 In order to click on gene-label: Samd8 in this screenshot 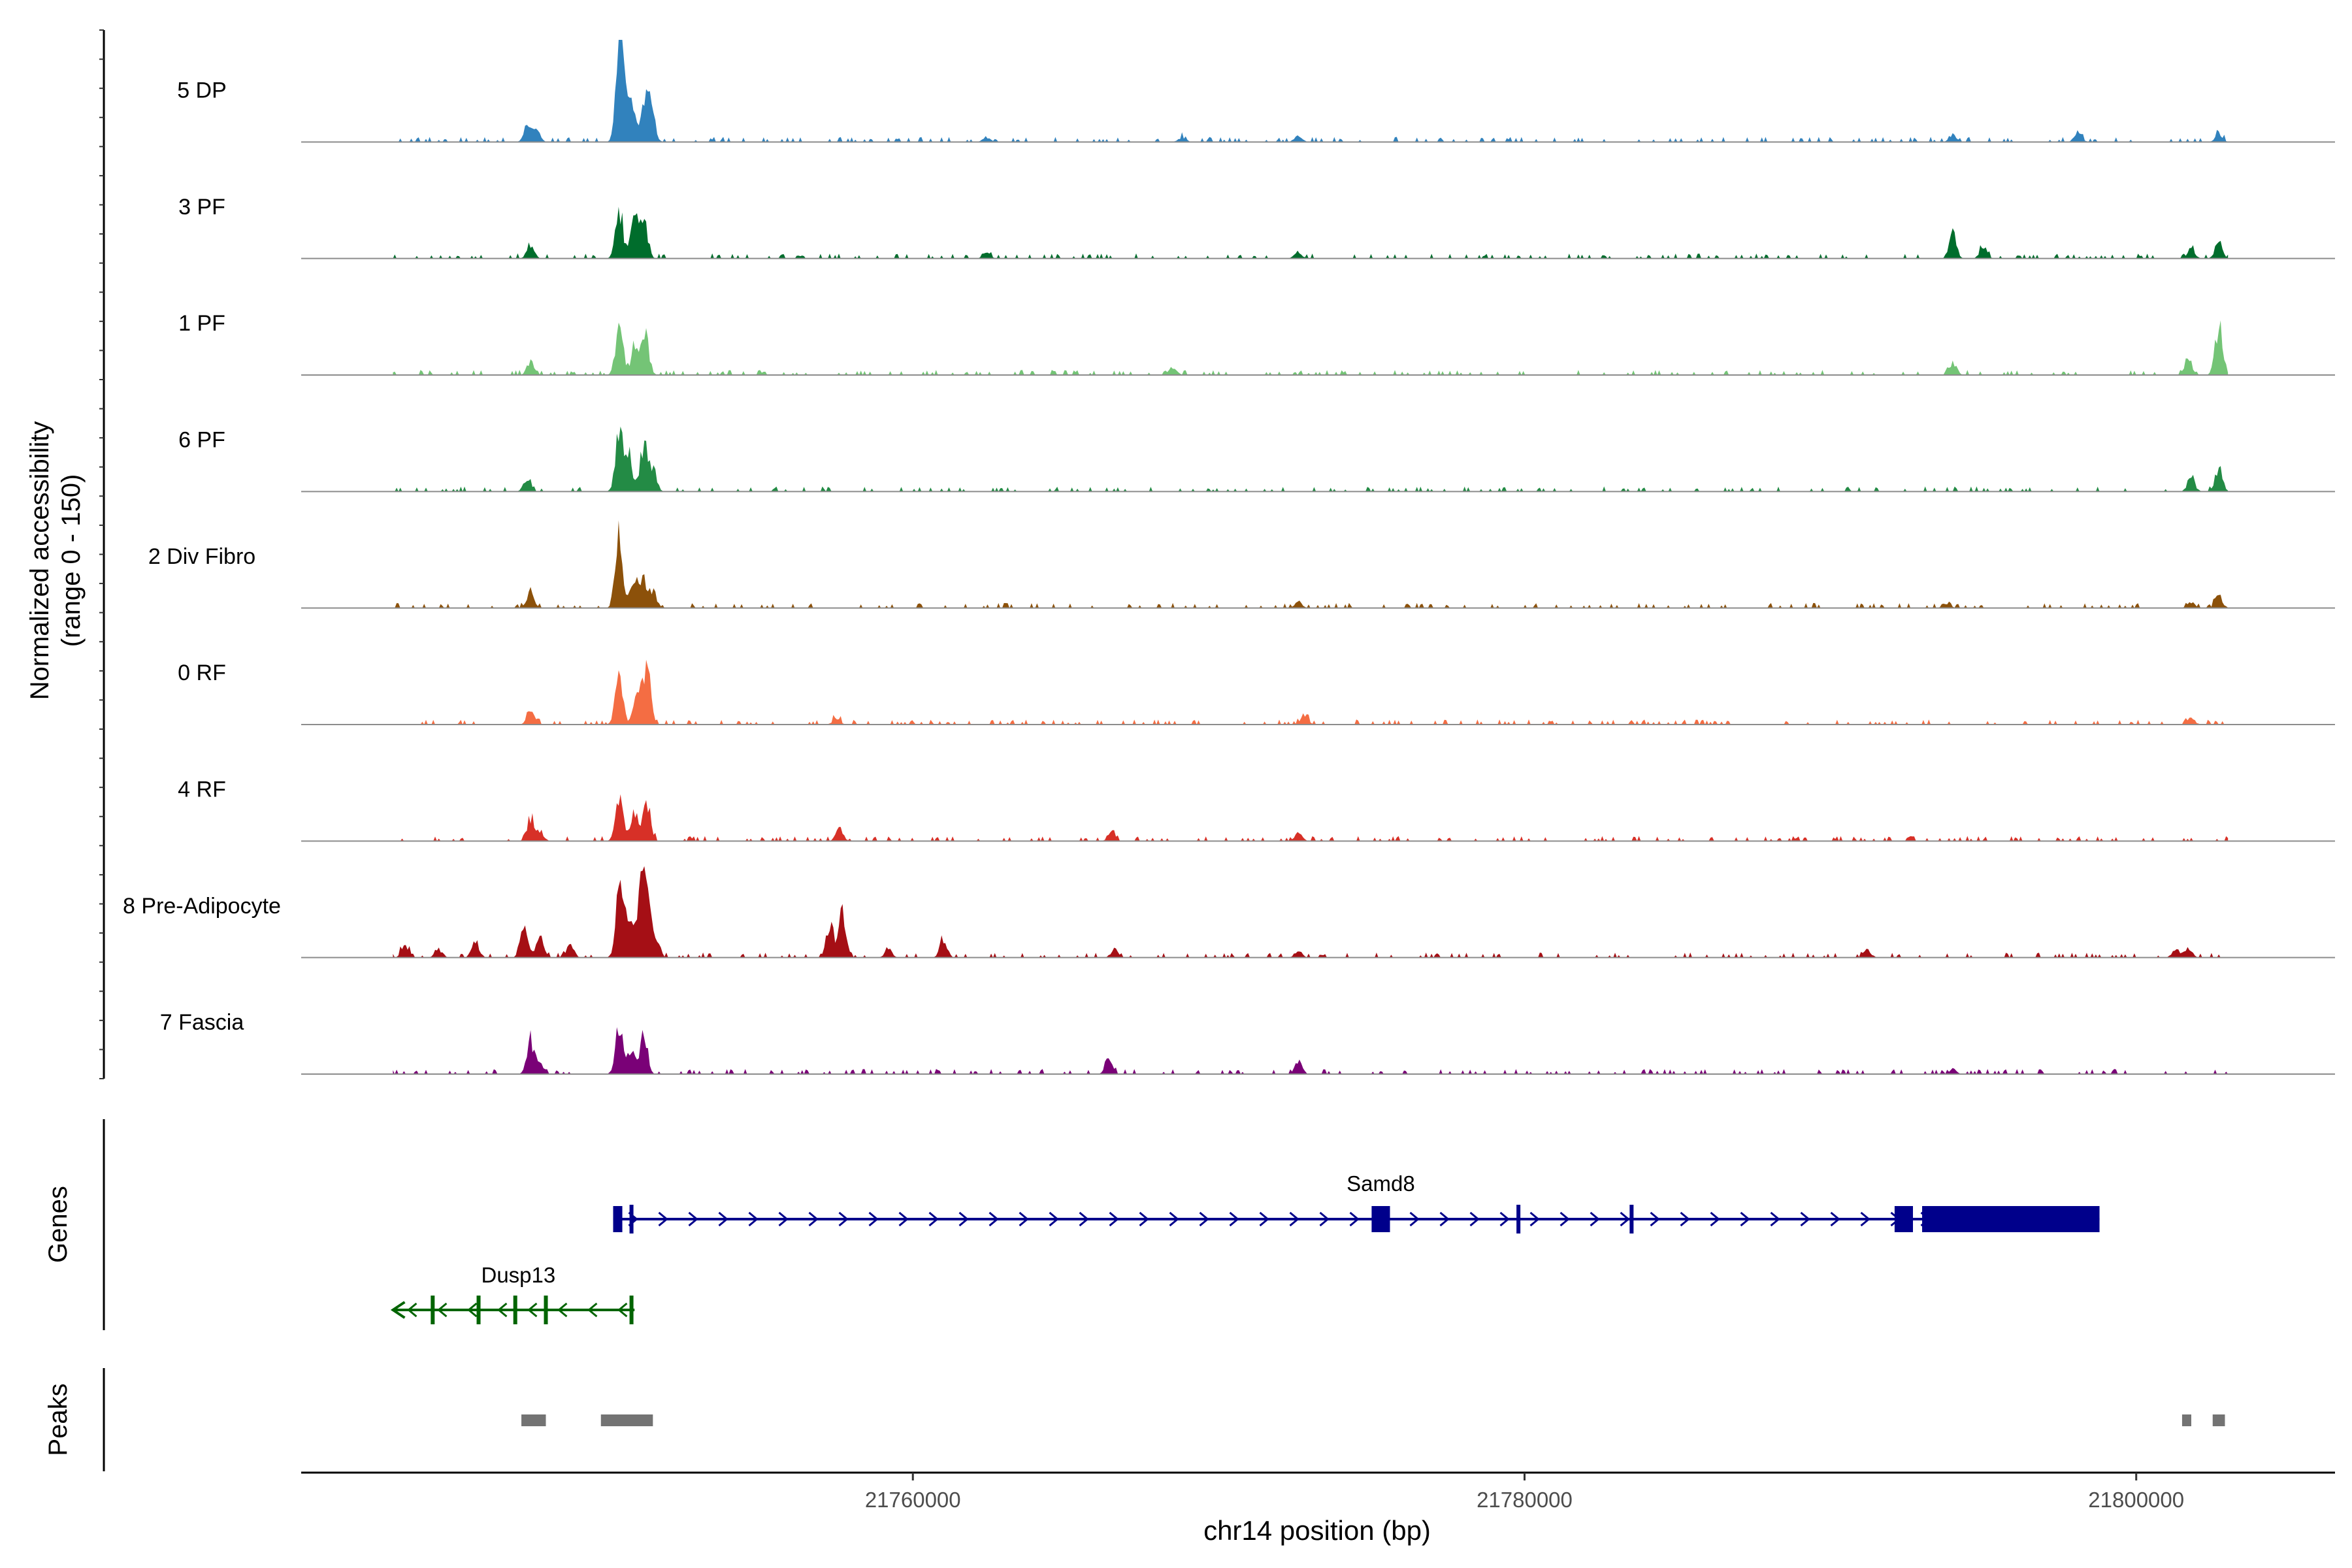, I will do `click(1381, 1183)`.